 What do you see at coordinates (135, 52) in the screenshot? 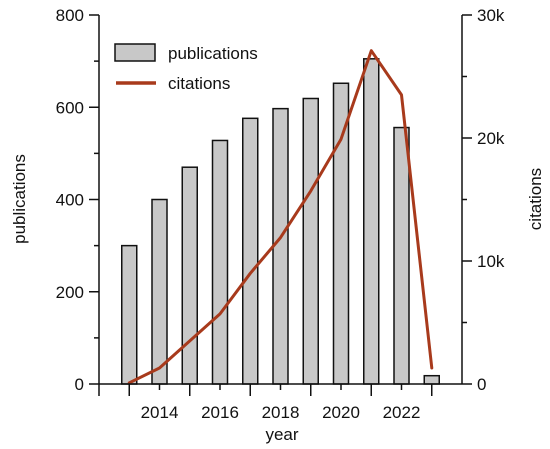
I see `legend-swatch-publications` at bounding box center [135, 52].